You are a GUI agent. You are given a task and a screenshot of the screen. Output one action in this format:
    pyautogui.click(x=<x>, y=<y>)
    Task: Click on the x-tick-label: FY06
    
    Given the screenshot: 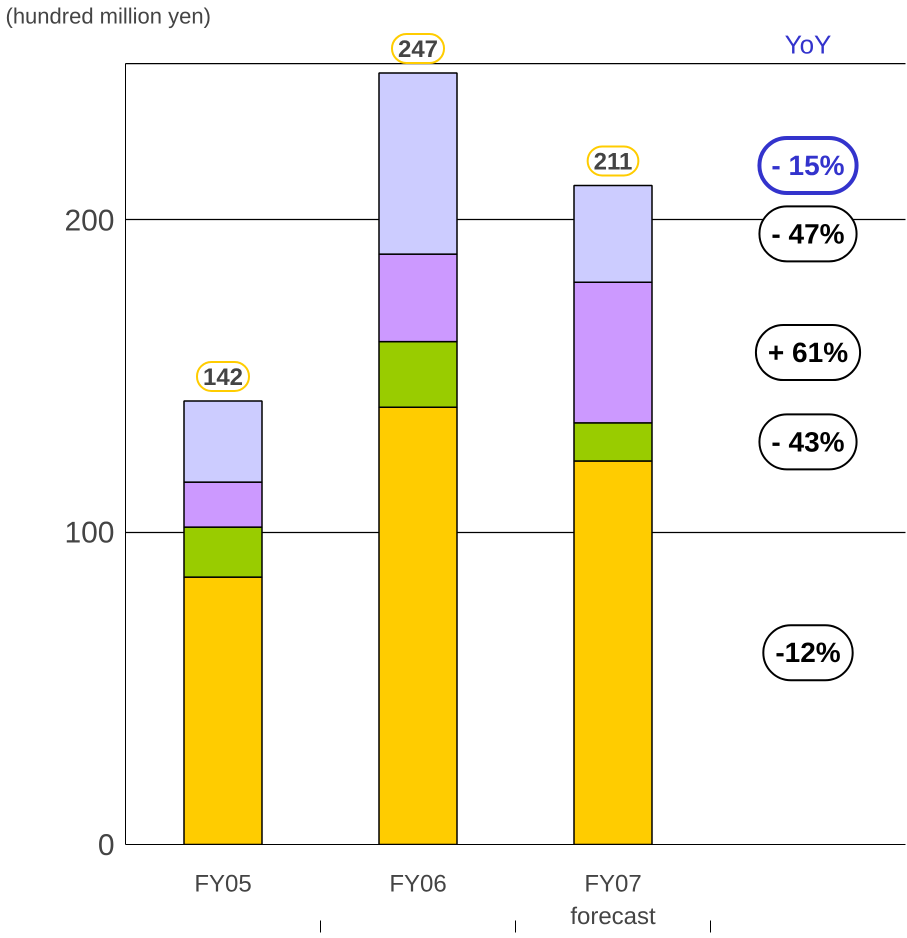 What is the action you would take?
    pyautogui.click(x=418, y=884)
    